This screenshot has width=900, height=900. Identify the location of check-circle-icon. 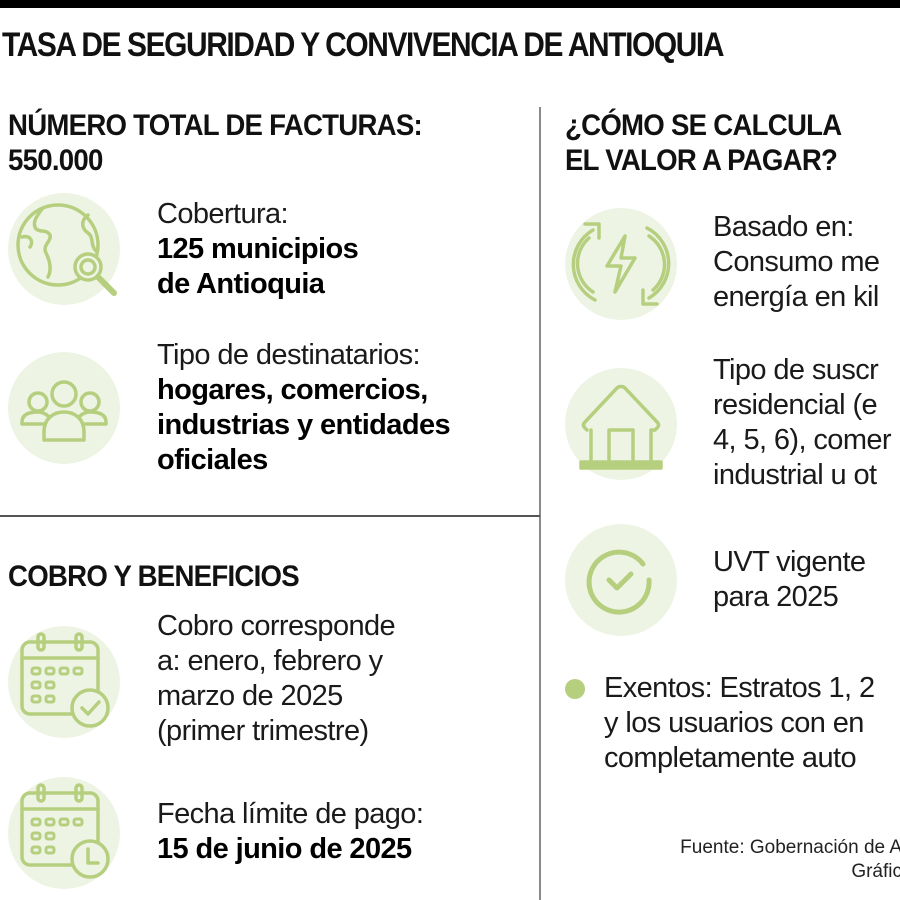
(621, 580).